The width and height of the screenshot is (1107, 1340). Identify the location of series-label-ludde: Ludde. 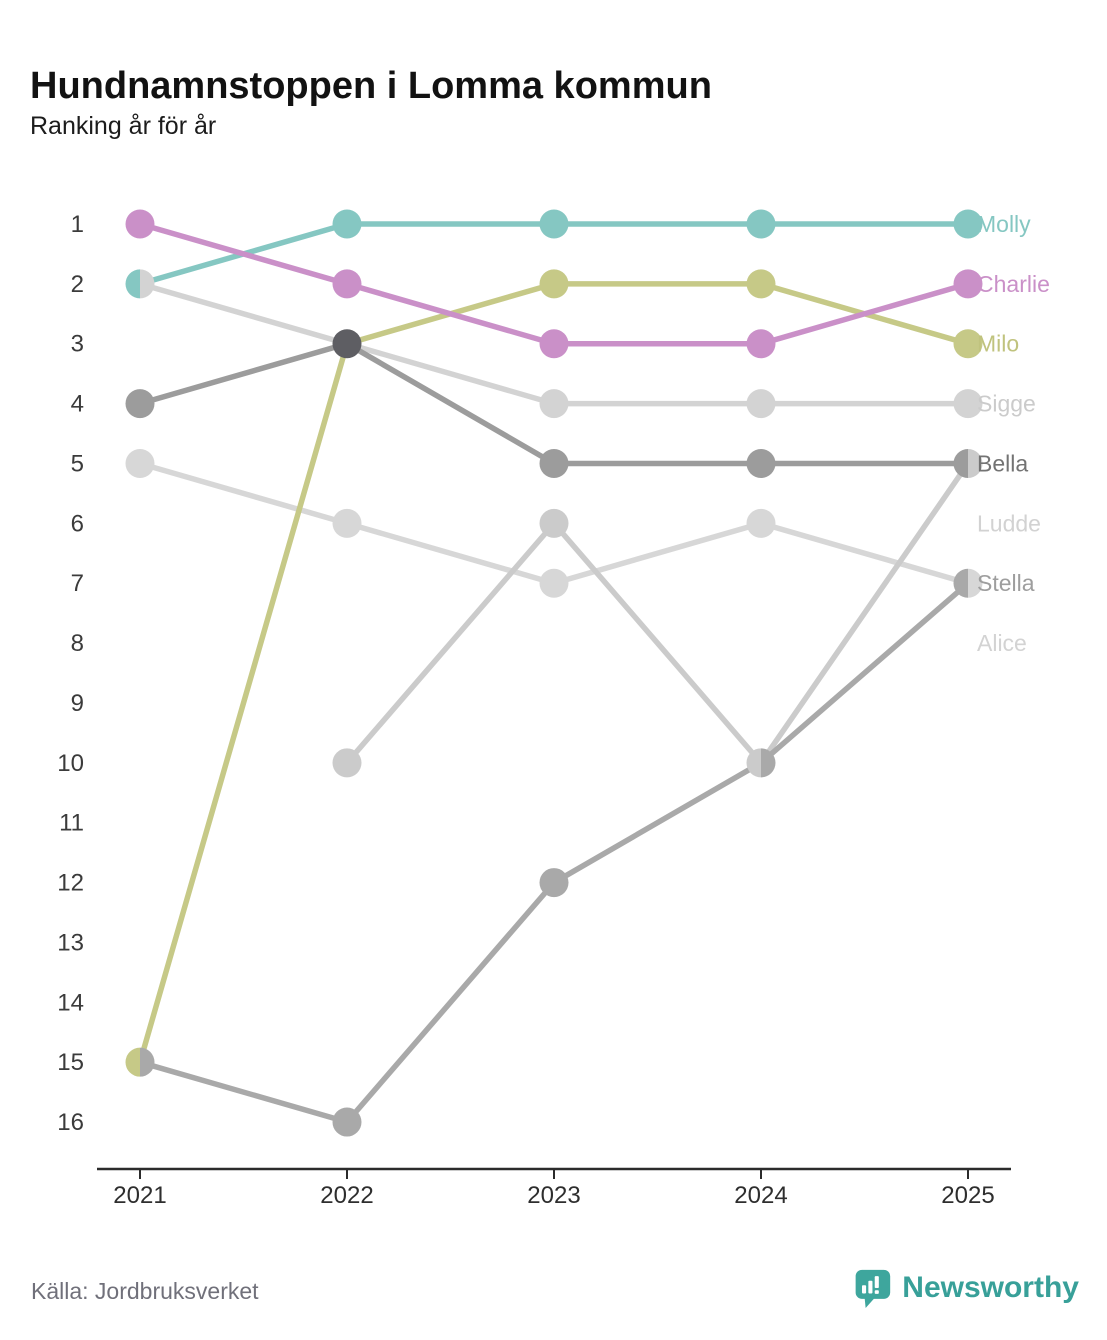
(1009, 523).